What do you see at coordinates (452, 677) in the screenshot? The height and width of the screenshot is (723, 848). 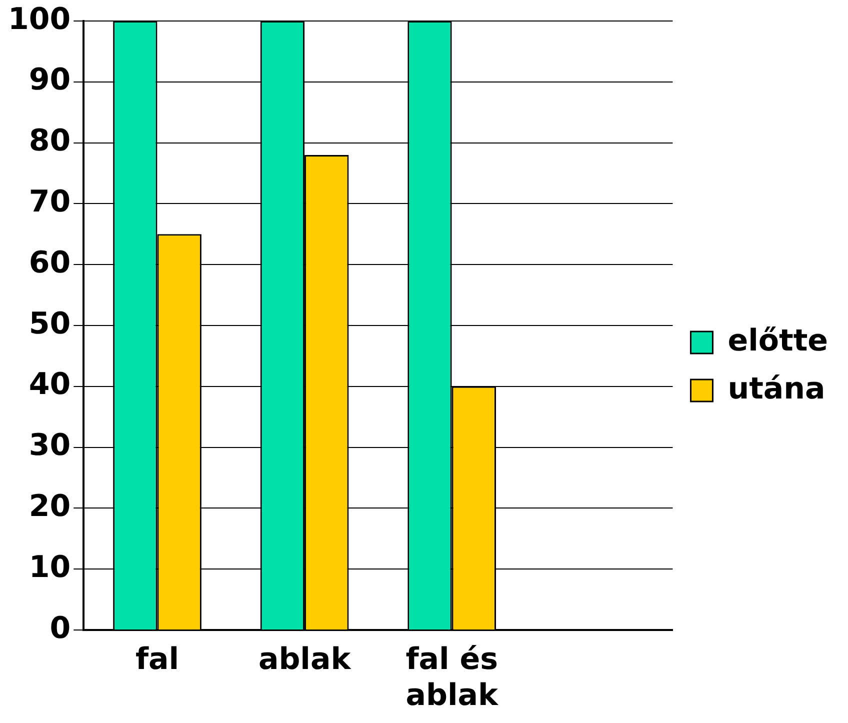 I see `x-tick-label: fal és ablak` at bounding box center [452, 677].